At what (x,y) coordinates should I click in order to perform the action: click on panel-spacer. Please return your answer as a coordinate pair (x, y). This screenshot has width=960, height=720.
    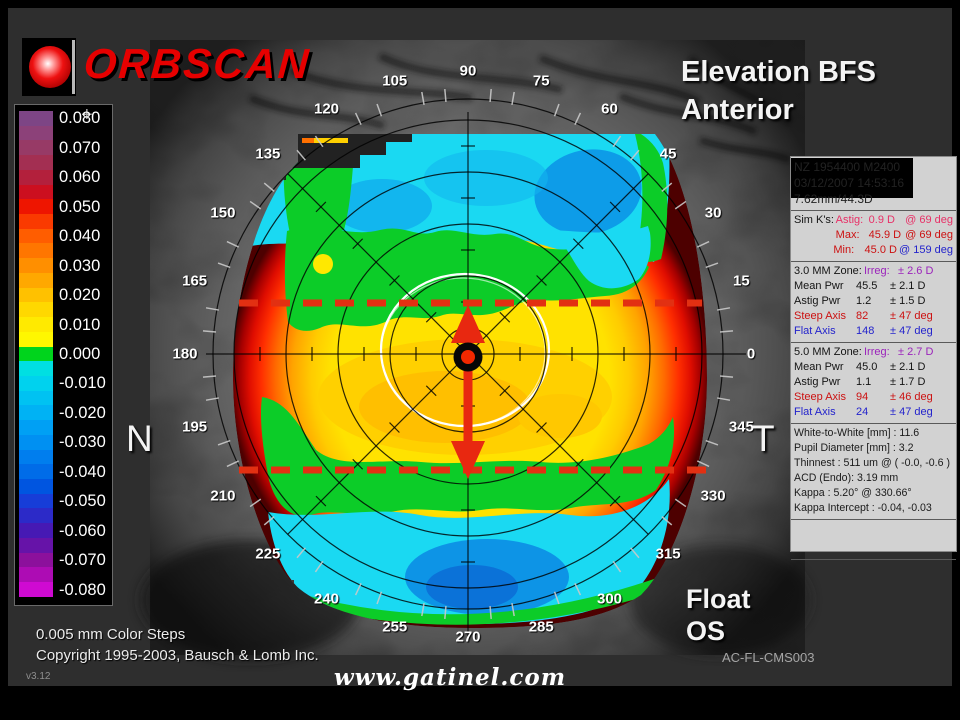
    Looking at the image, I should click on (873, 540).